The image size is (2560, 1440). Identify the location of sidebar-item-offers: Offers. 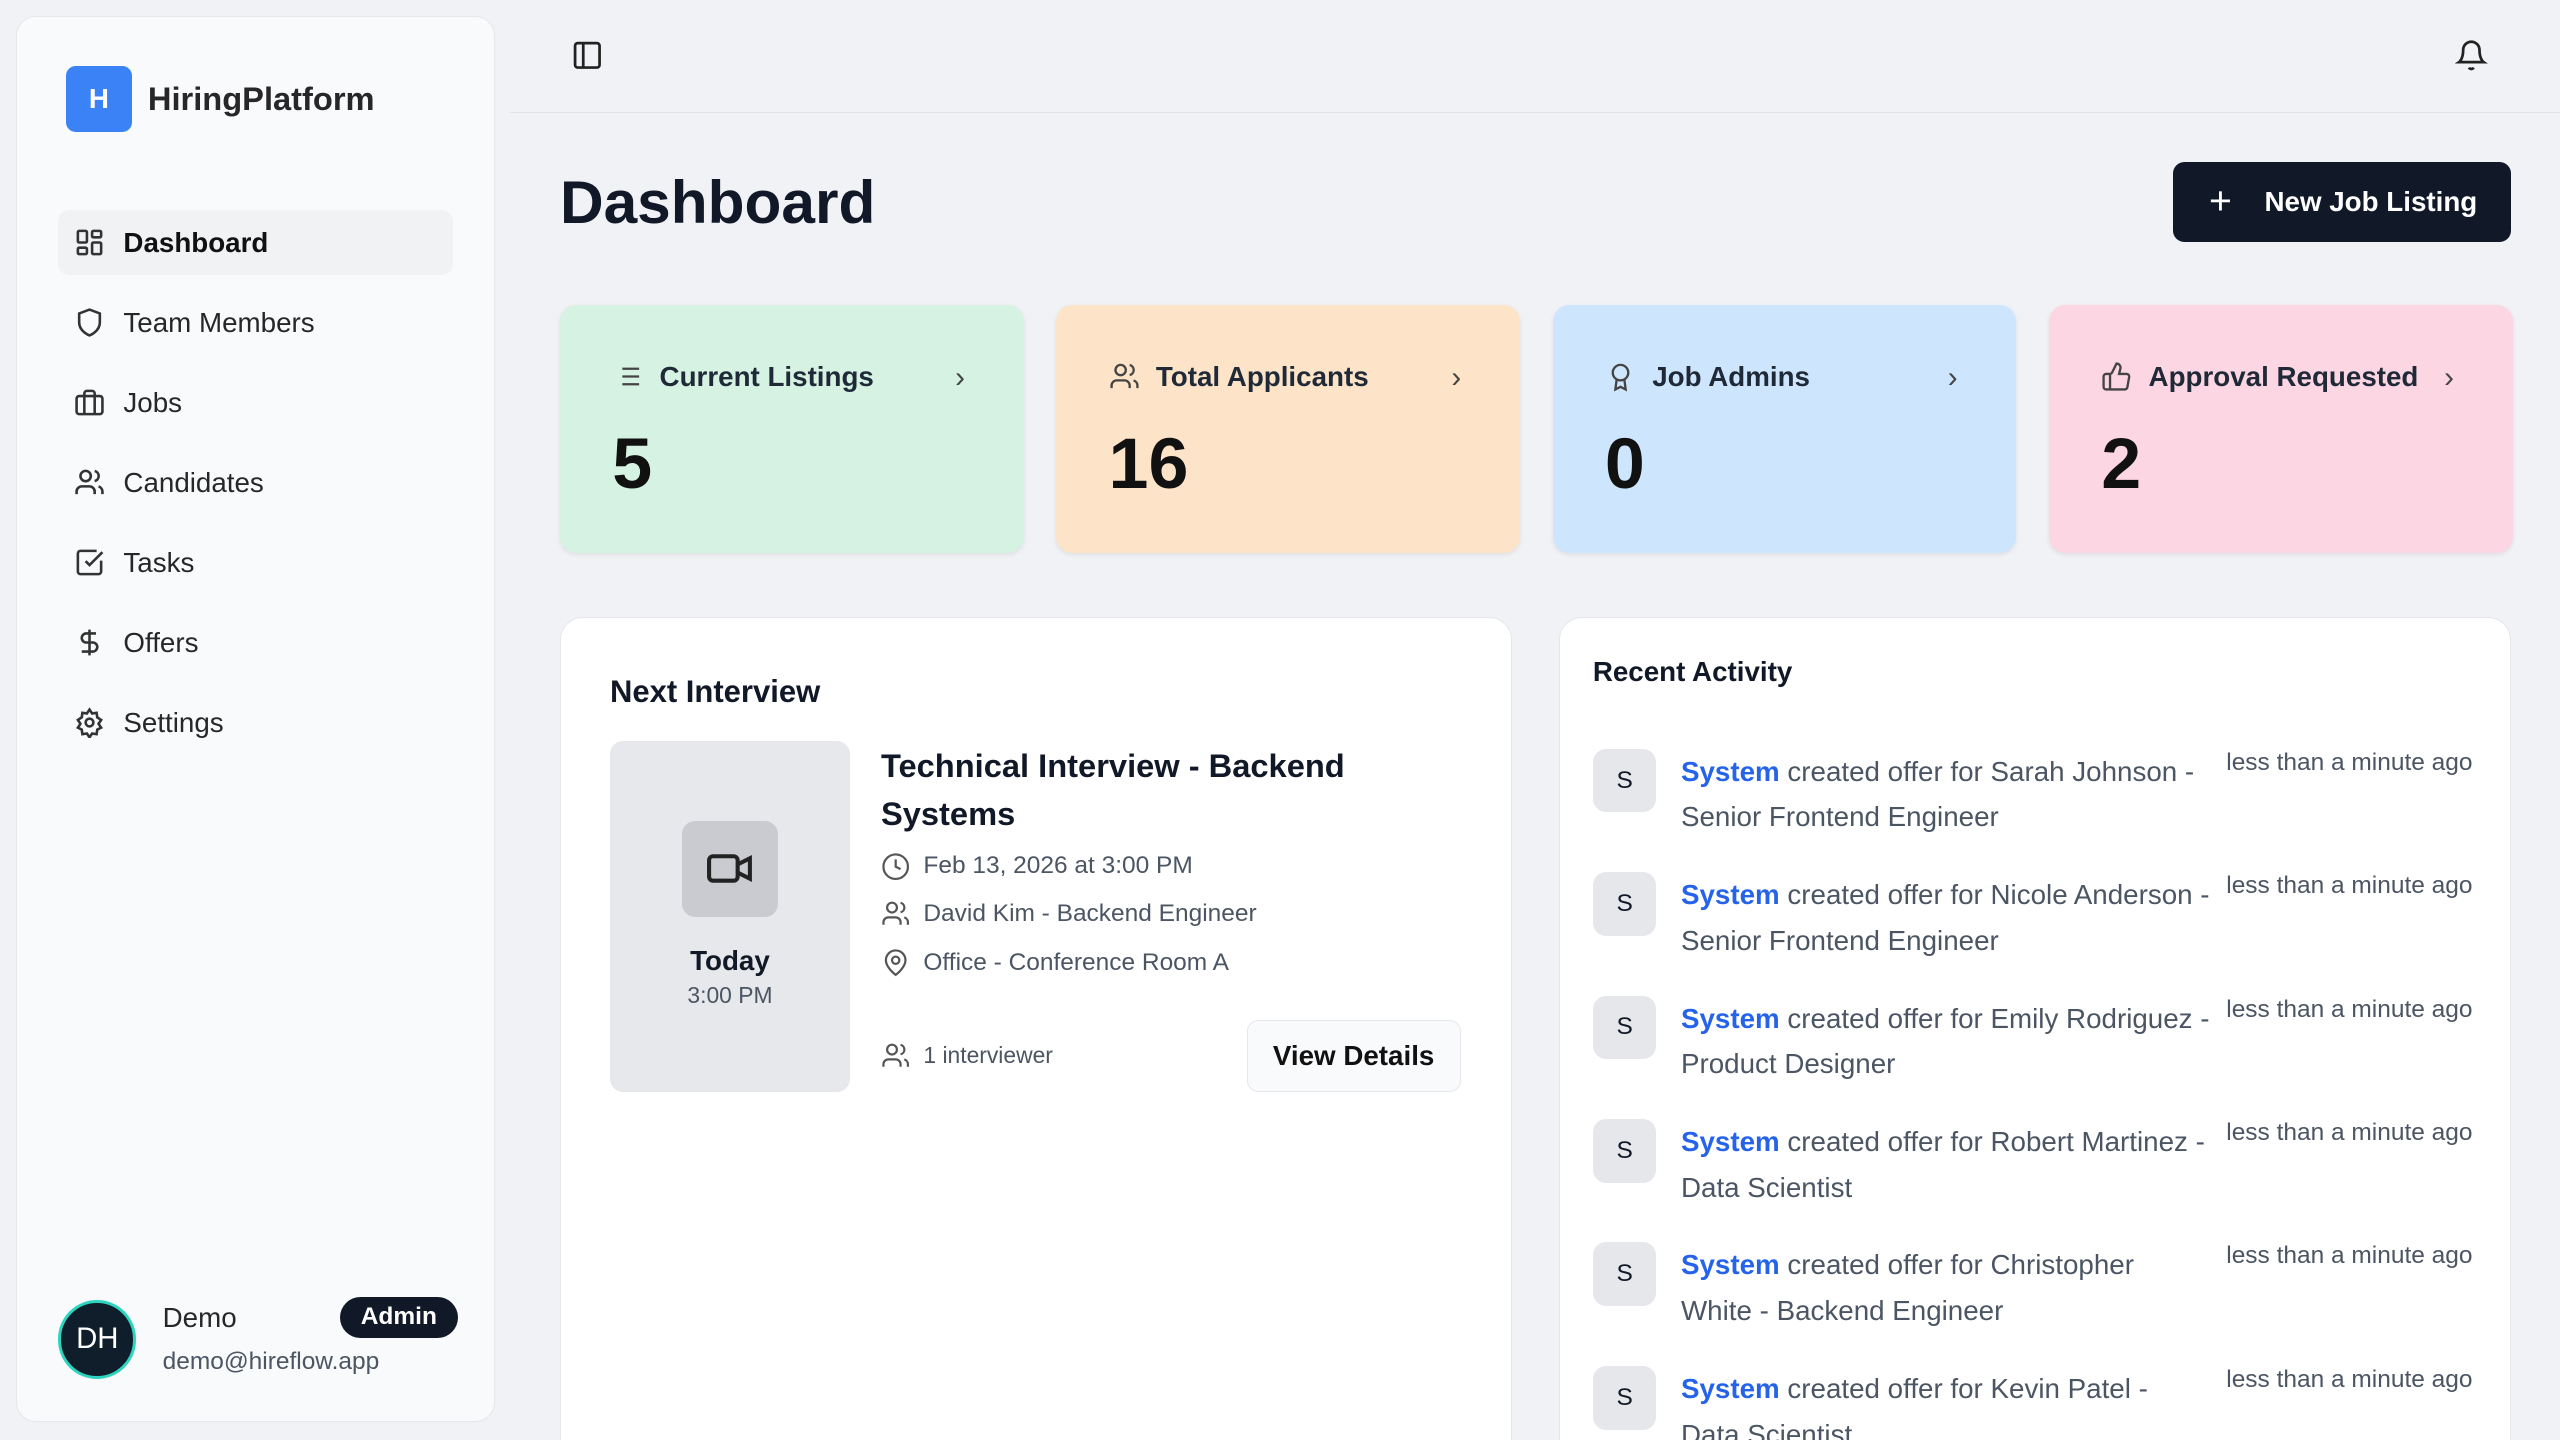
(255, 642).